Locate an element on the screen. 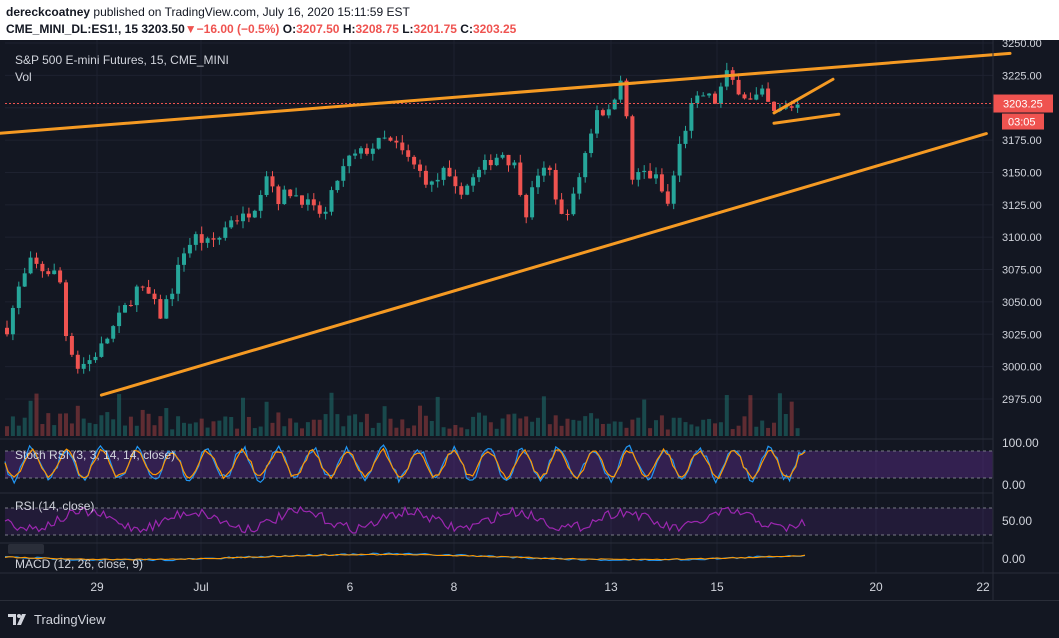 The image size is (1059, 638). trend-line-wedge-bottom is located at coordinates (806, 118).